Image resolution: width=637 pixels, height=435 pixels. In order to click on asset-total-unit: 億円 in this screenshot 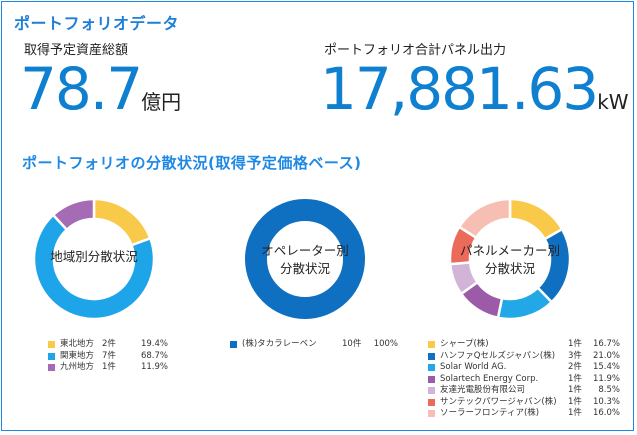, I will do `click(161, 102)`.